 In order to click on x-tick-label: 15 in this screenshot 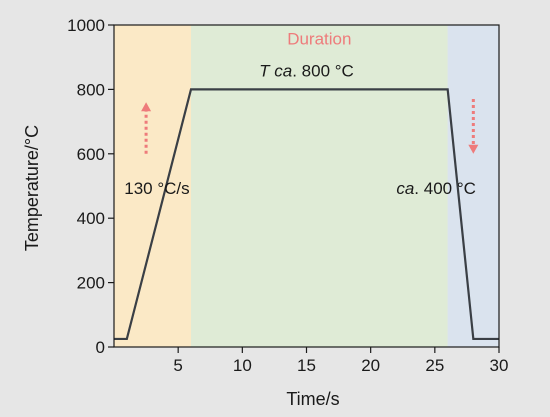, I will do `click(306, 365)`.